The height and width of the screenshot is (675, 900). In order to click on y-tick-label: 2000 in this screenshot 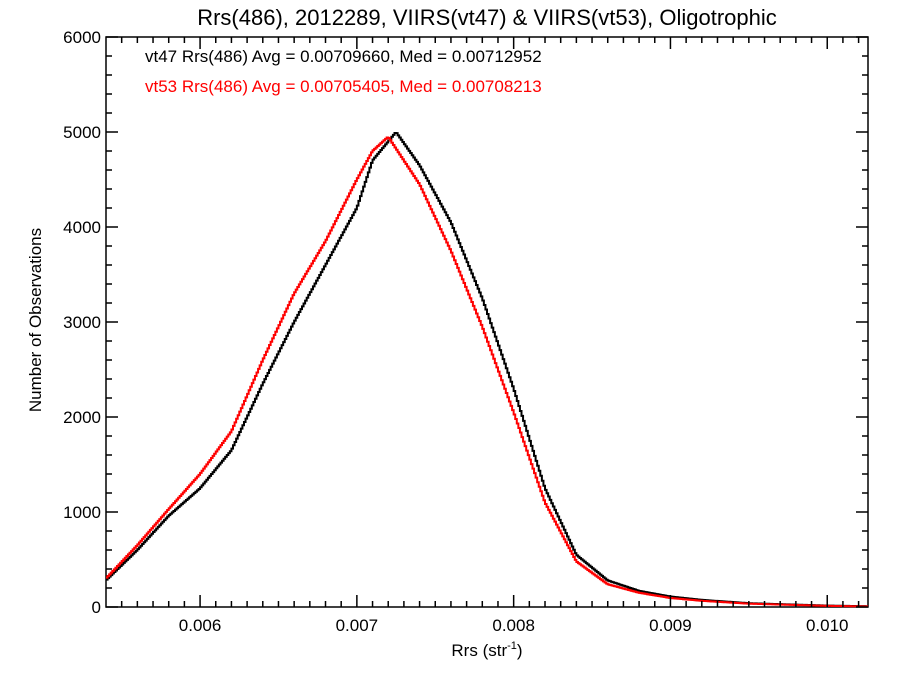, I will do `click(82, 417)`.